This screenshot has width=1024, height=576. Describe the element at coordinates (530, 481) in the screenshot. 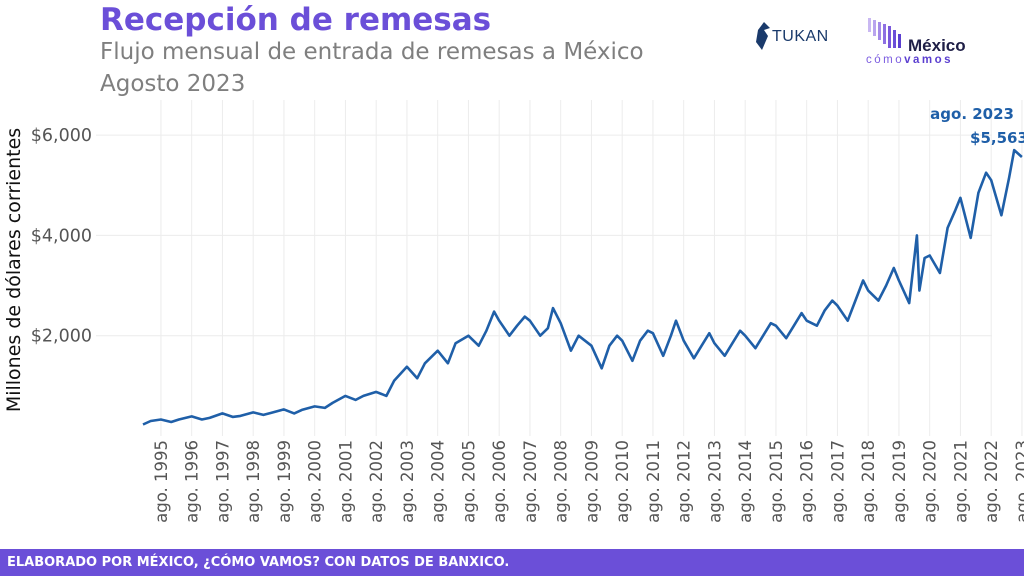

I see `x-tick-label: ago. 2007` at that location.